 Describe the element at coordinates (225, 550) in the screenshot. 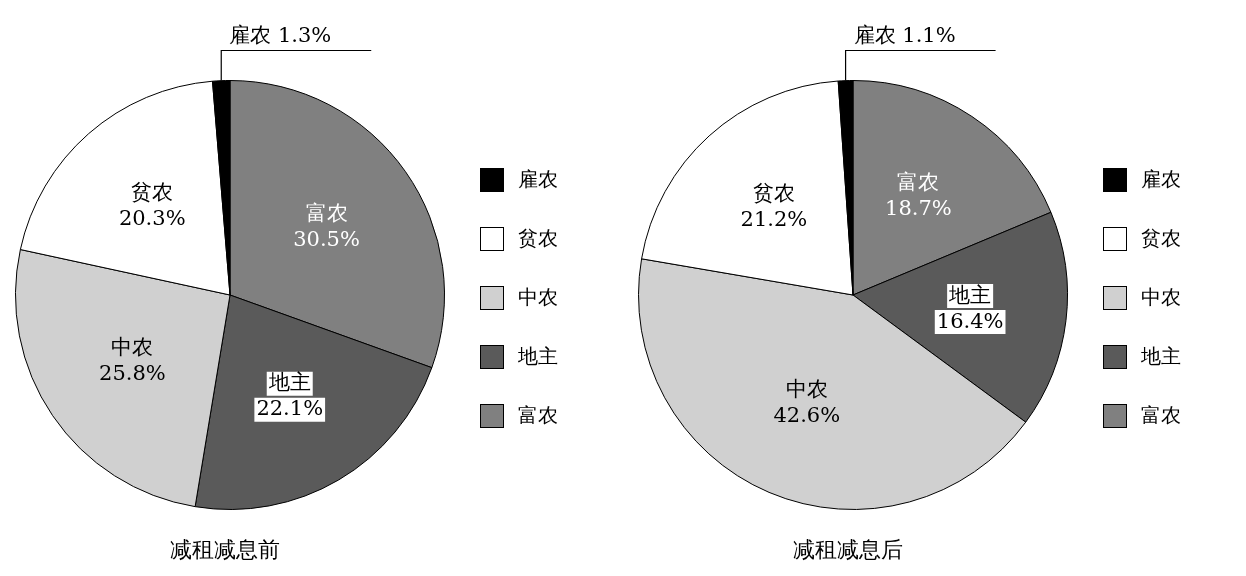

I see `text: 减租减息前` at that location.